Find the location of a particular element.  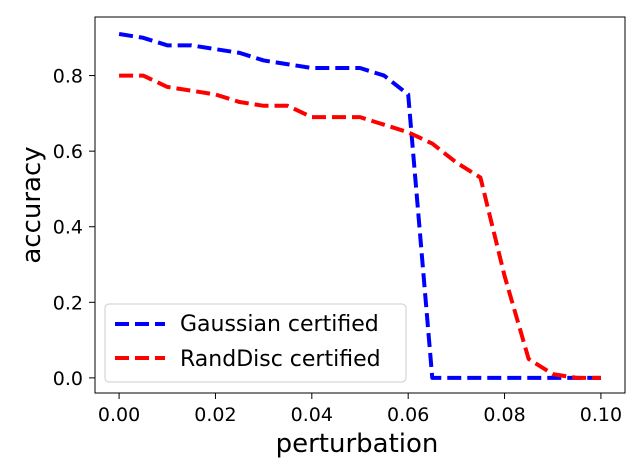

y-axis: 0.0 0.2 0.4 0.6 0.8 is located at coordinates (74, 228).